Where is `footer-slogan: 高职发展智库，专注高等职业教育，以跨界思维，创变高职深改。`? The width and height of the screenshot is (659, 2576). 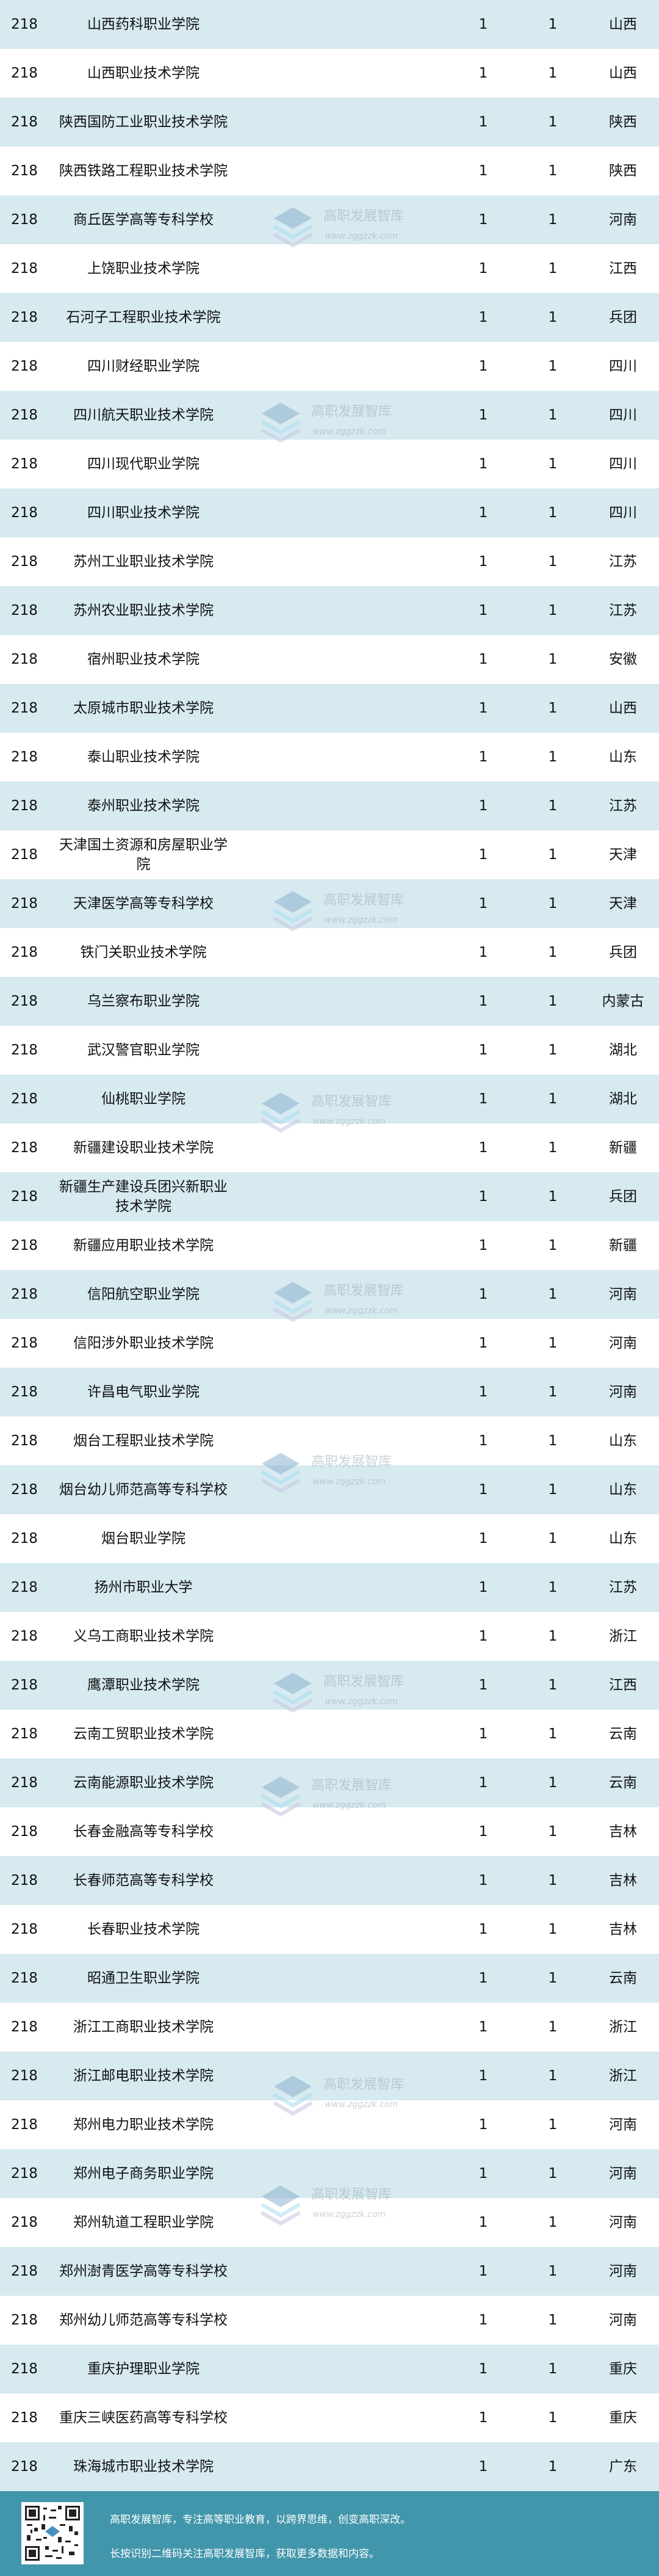
footer-slogan: 高职发展智库，专注高等职业教育，以跨界思维，创变高职深改。 is located at coordinates (260, 2520).